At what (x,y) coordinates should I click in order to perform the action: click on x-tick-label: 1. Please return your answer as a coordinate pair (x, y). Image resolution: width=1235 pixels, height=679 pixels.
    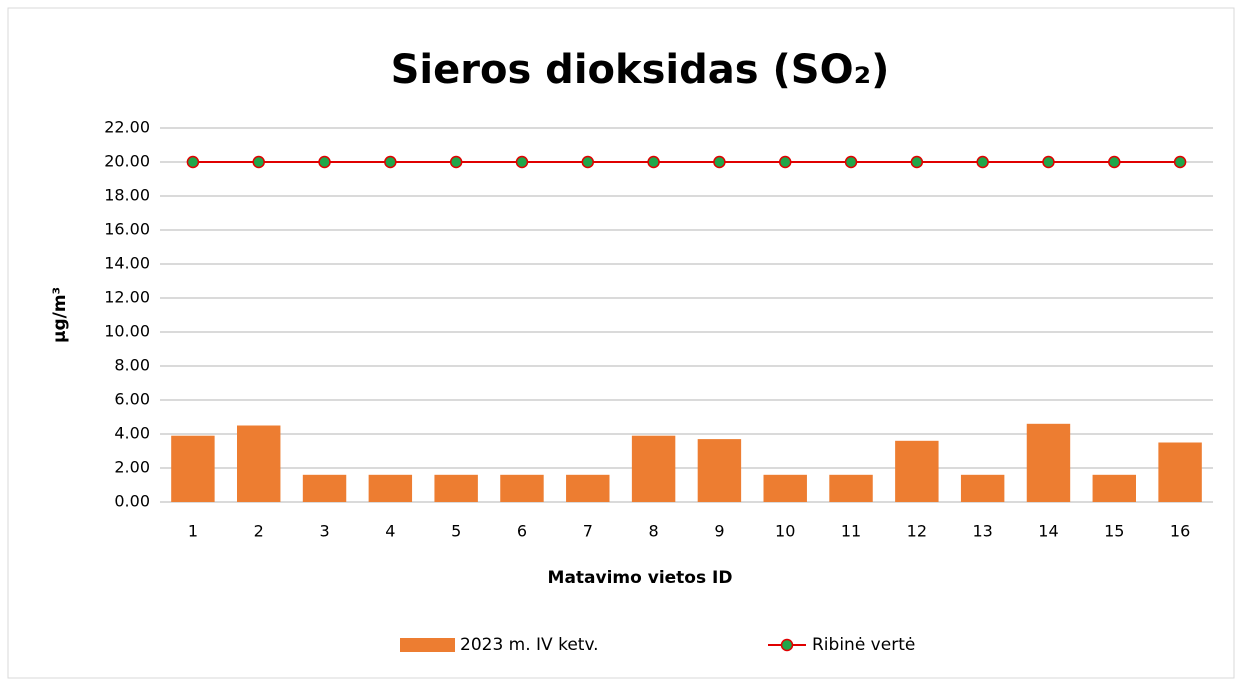
    Looking at the image, I should click on (193, 531).